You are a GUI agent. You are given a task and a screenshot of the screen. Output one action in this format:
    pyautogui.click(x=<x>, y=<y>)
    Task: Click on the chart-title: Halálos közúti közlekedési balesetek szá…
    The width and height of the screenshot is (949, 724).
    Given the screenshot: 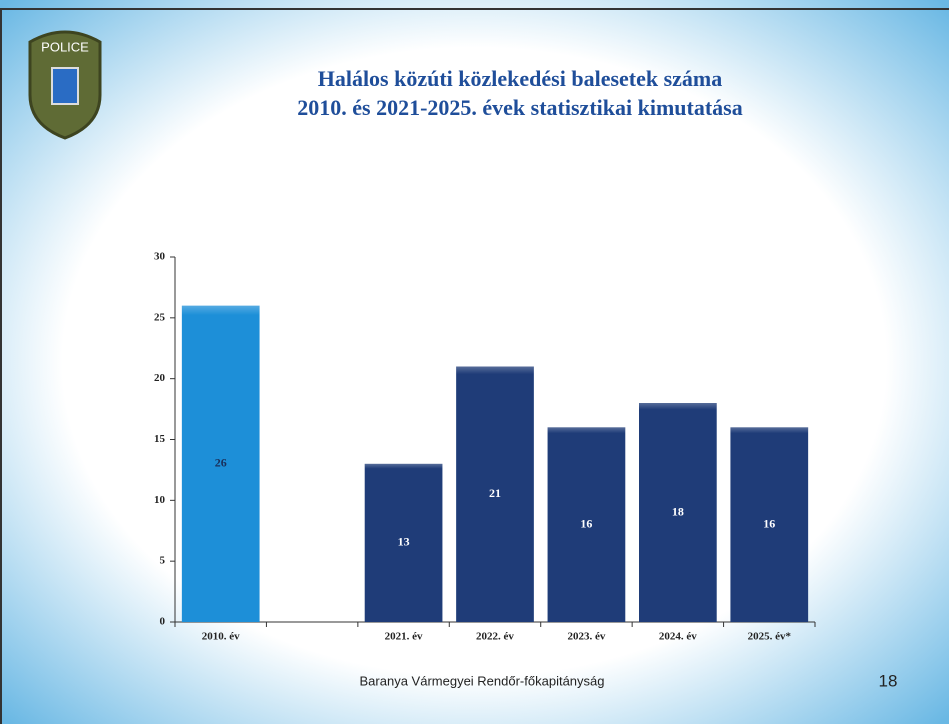 What is the action you would take?
    pyautogui.click(x=520, y=78)
    